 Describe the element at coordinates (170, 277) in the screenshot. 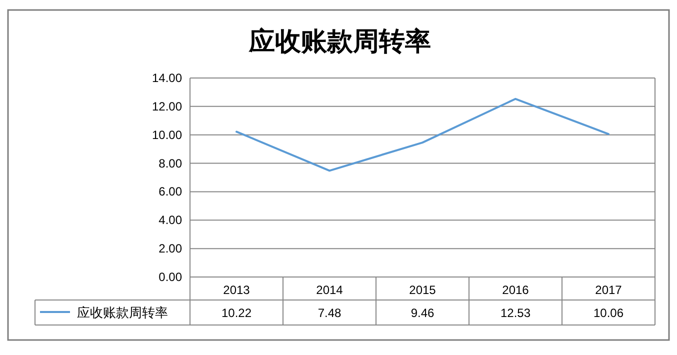

I see `y-tick-label: 0.00` at that location.